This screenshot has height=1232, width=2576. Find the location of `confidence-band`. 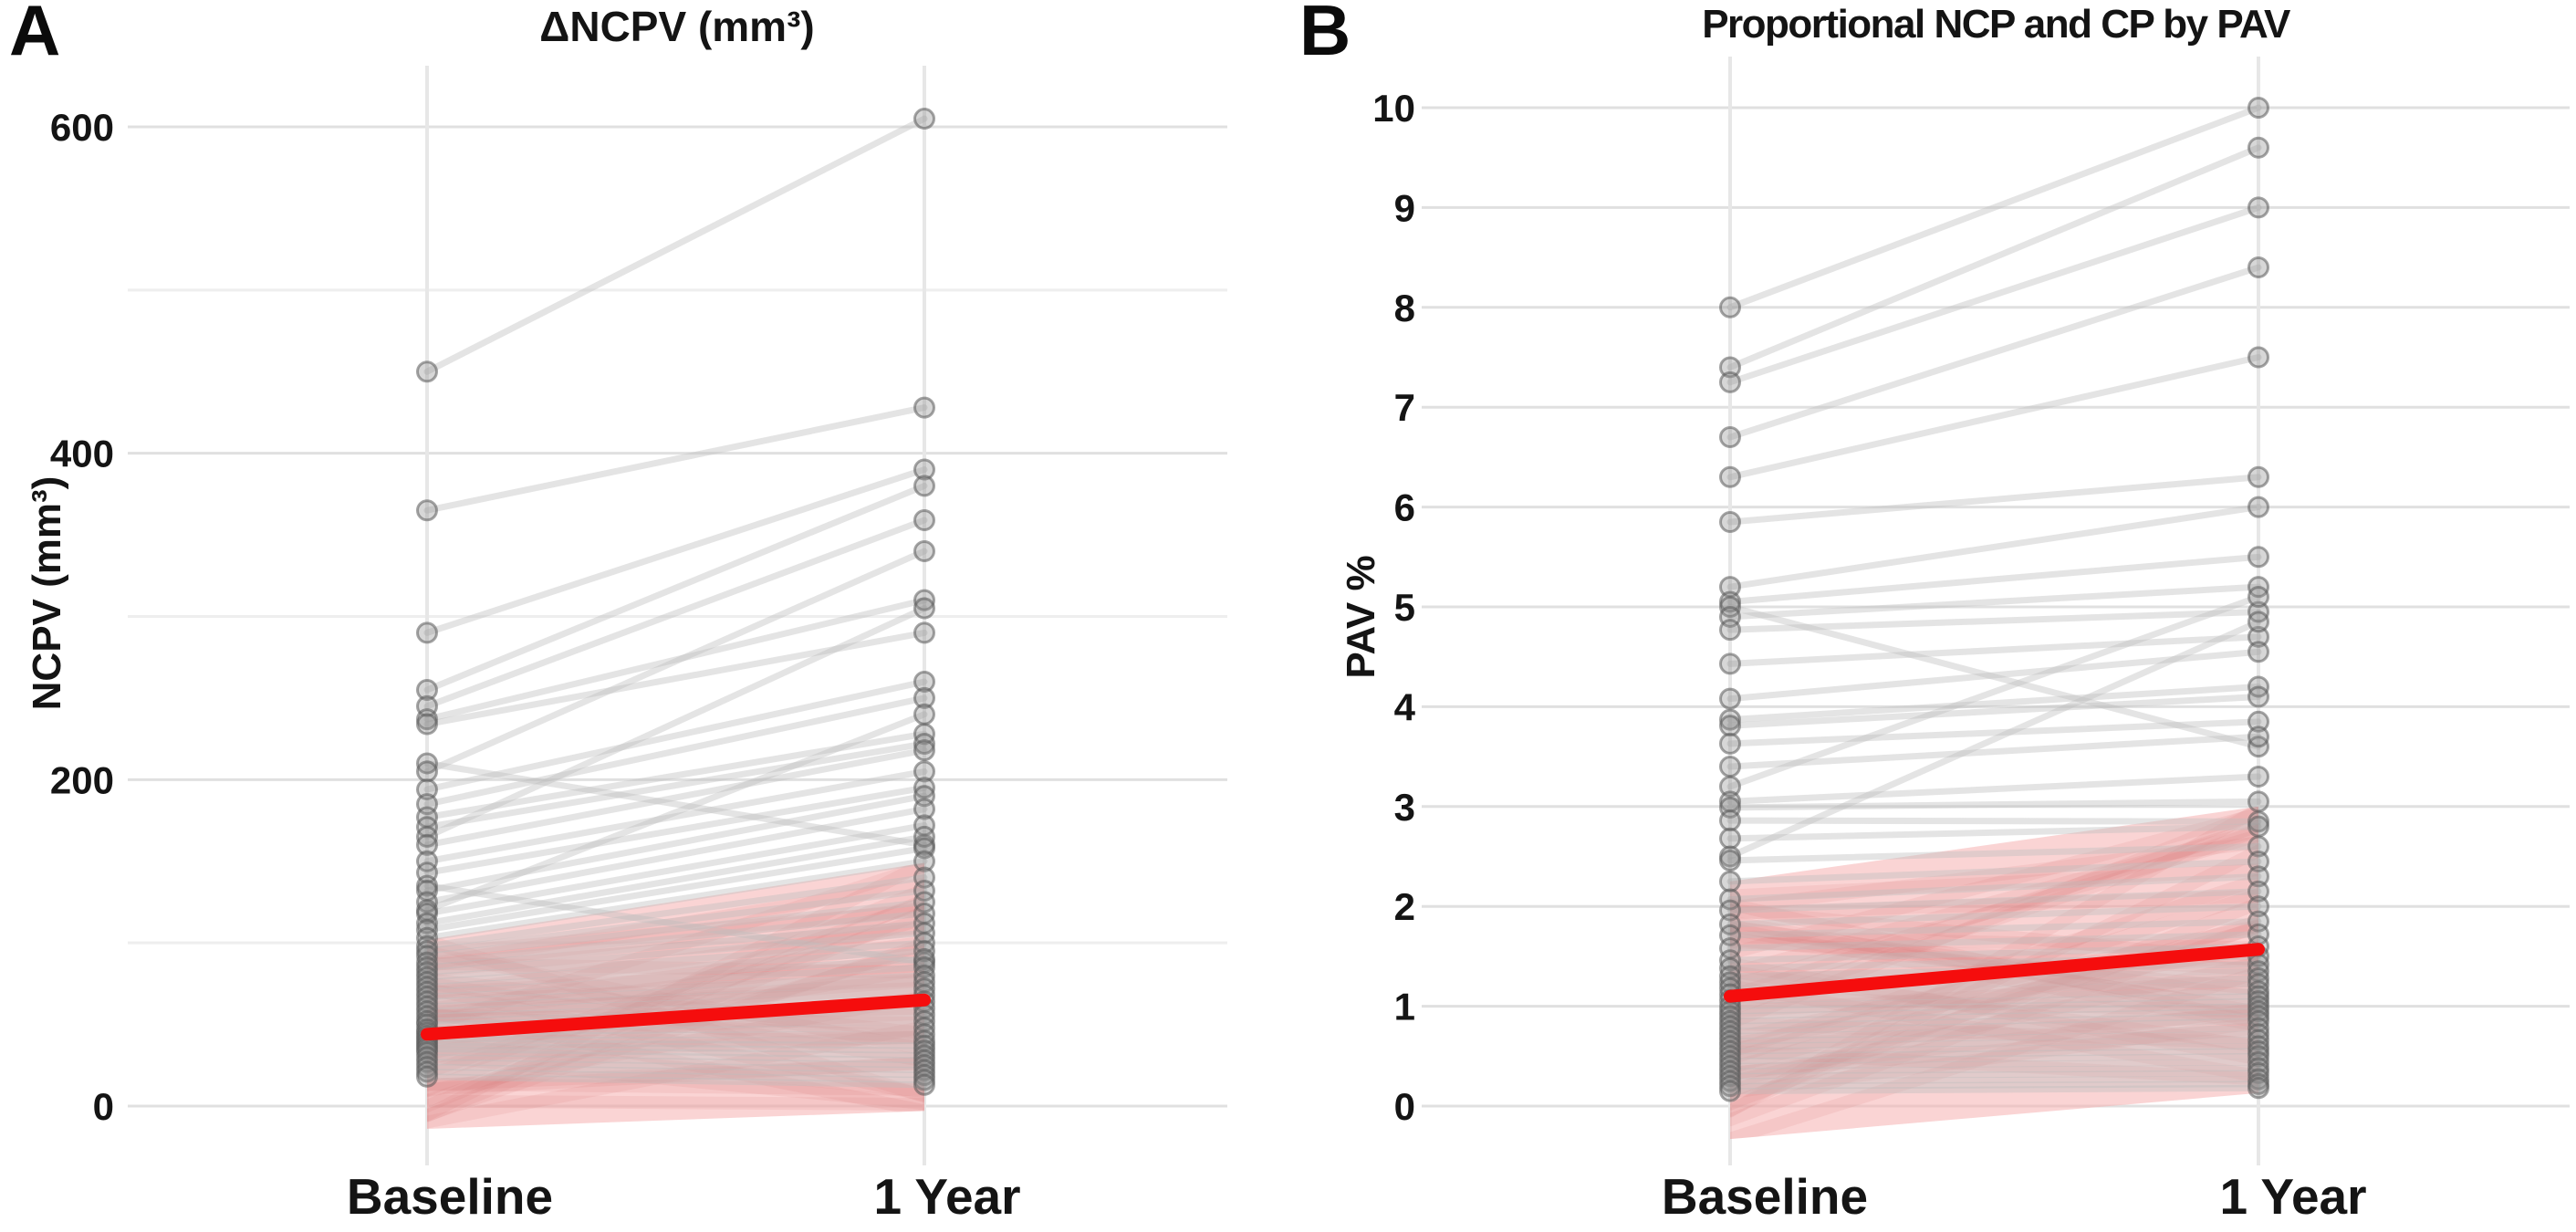

confidence-band is located at coordinates (675, 996).